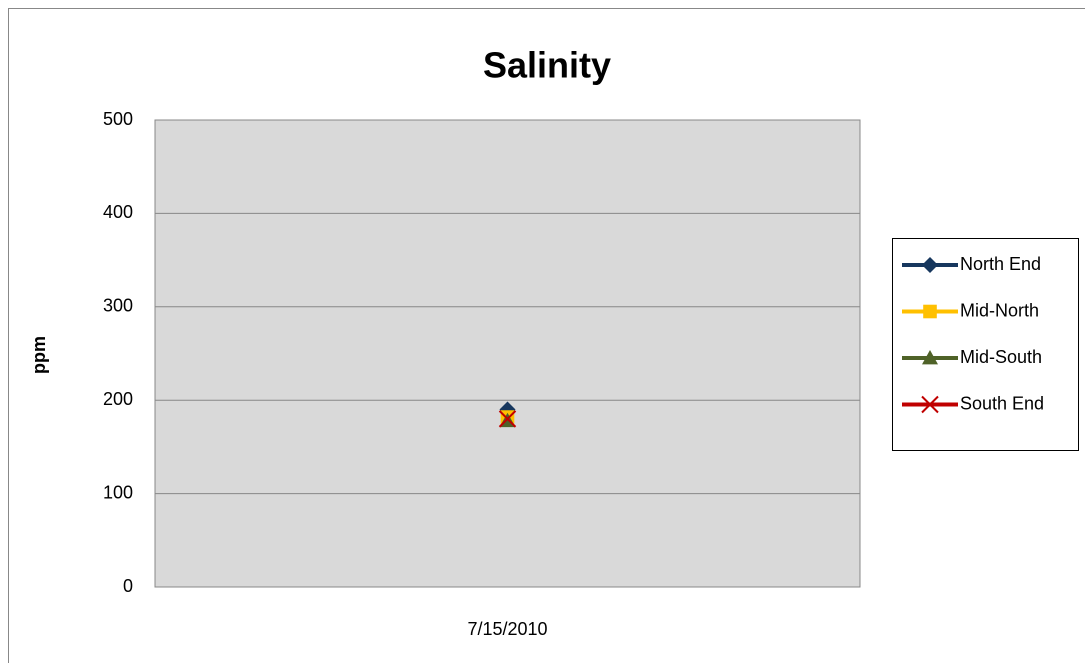  What do you see at coordinates (118, 119) in the screenshot?
I see `y-tick-label: 500` at bounding box center [118, 119].